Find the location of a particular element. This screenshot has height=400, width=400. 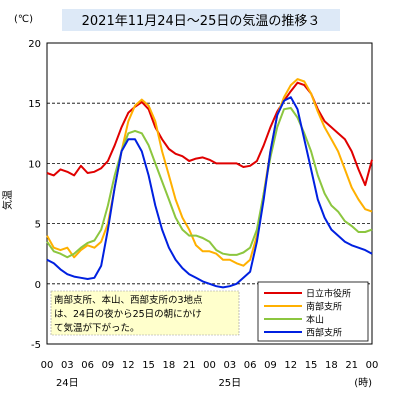

legend-label: 西部支所 is located at coordinates (324, 333).